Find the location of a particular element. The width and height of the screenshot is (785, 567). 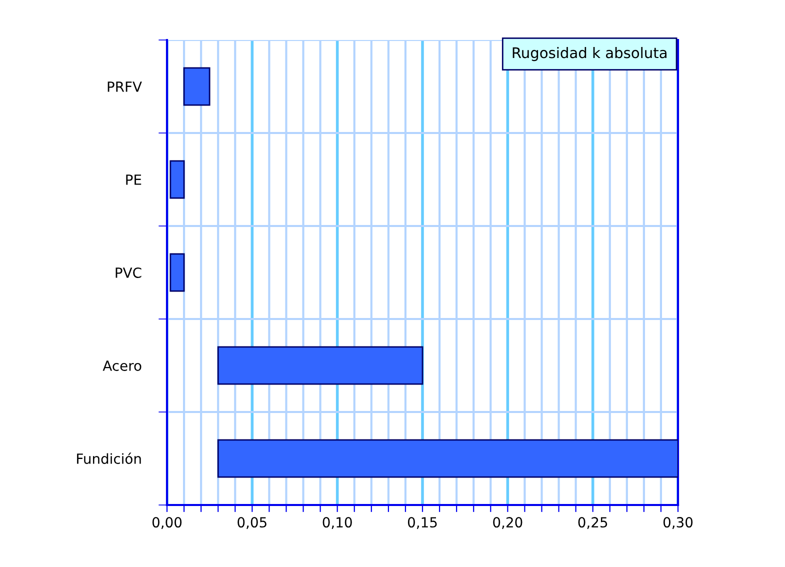

y-tick-label: PVC is located at coordinates (129, 272).